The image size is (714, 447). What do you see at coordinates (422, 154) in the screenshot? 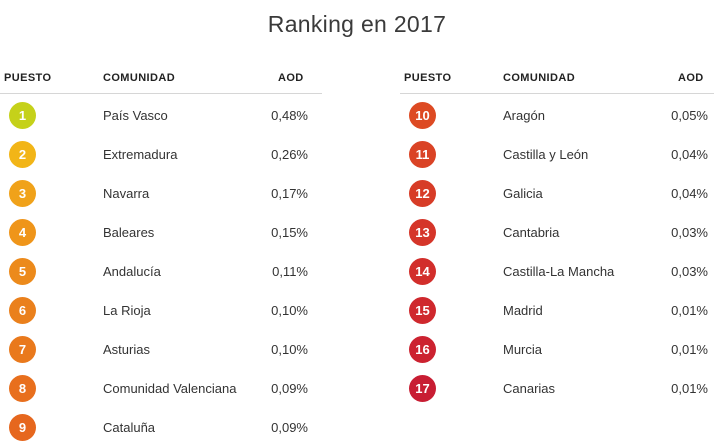
I see `rank-badge: 11` at bounding box center [422, 154].